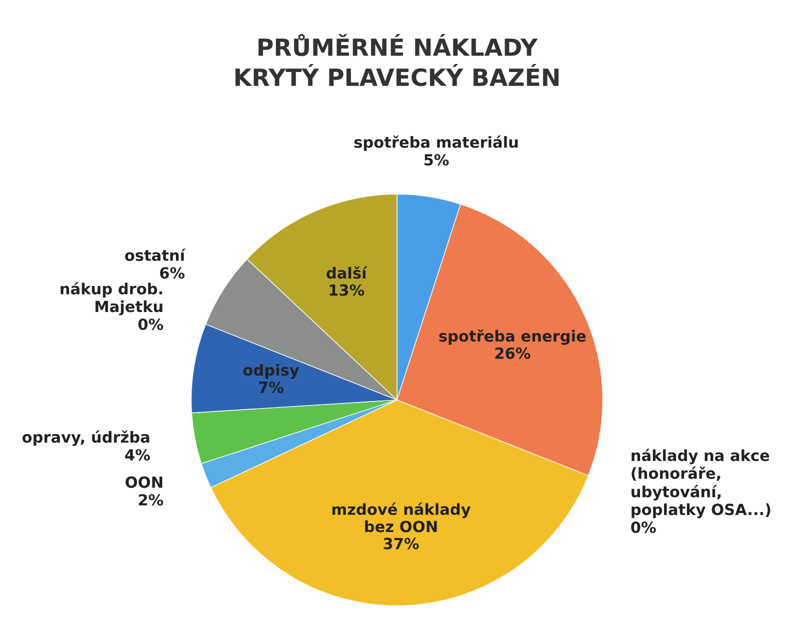  What do you see at coordinates (347, 272) in the screenshot?
I see `slice-label: další` at bounding box center [347, 272].